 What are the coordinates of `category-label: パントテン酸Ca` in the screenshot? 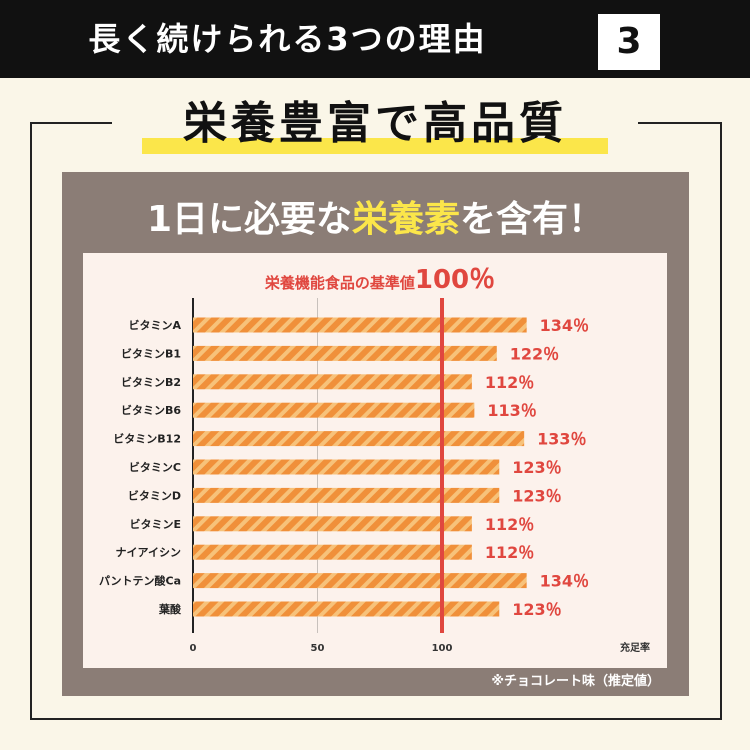 It's located at (140, 581).